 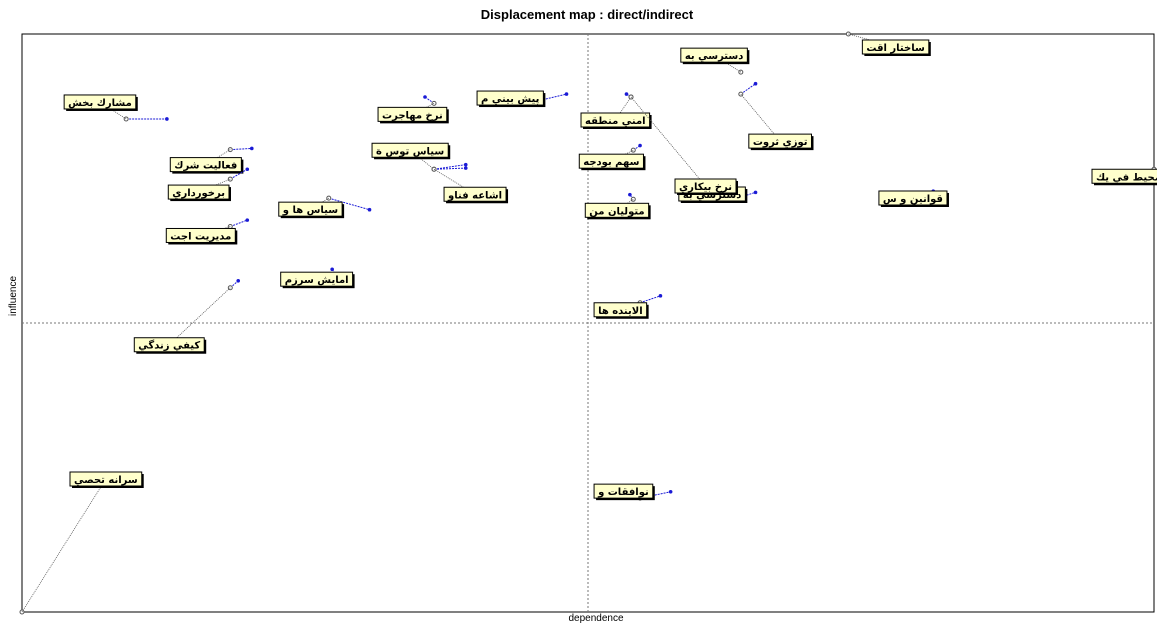 I want to click on point-label: برخورداري, so click(x=198, y=193).